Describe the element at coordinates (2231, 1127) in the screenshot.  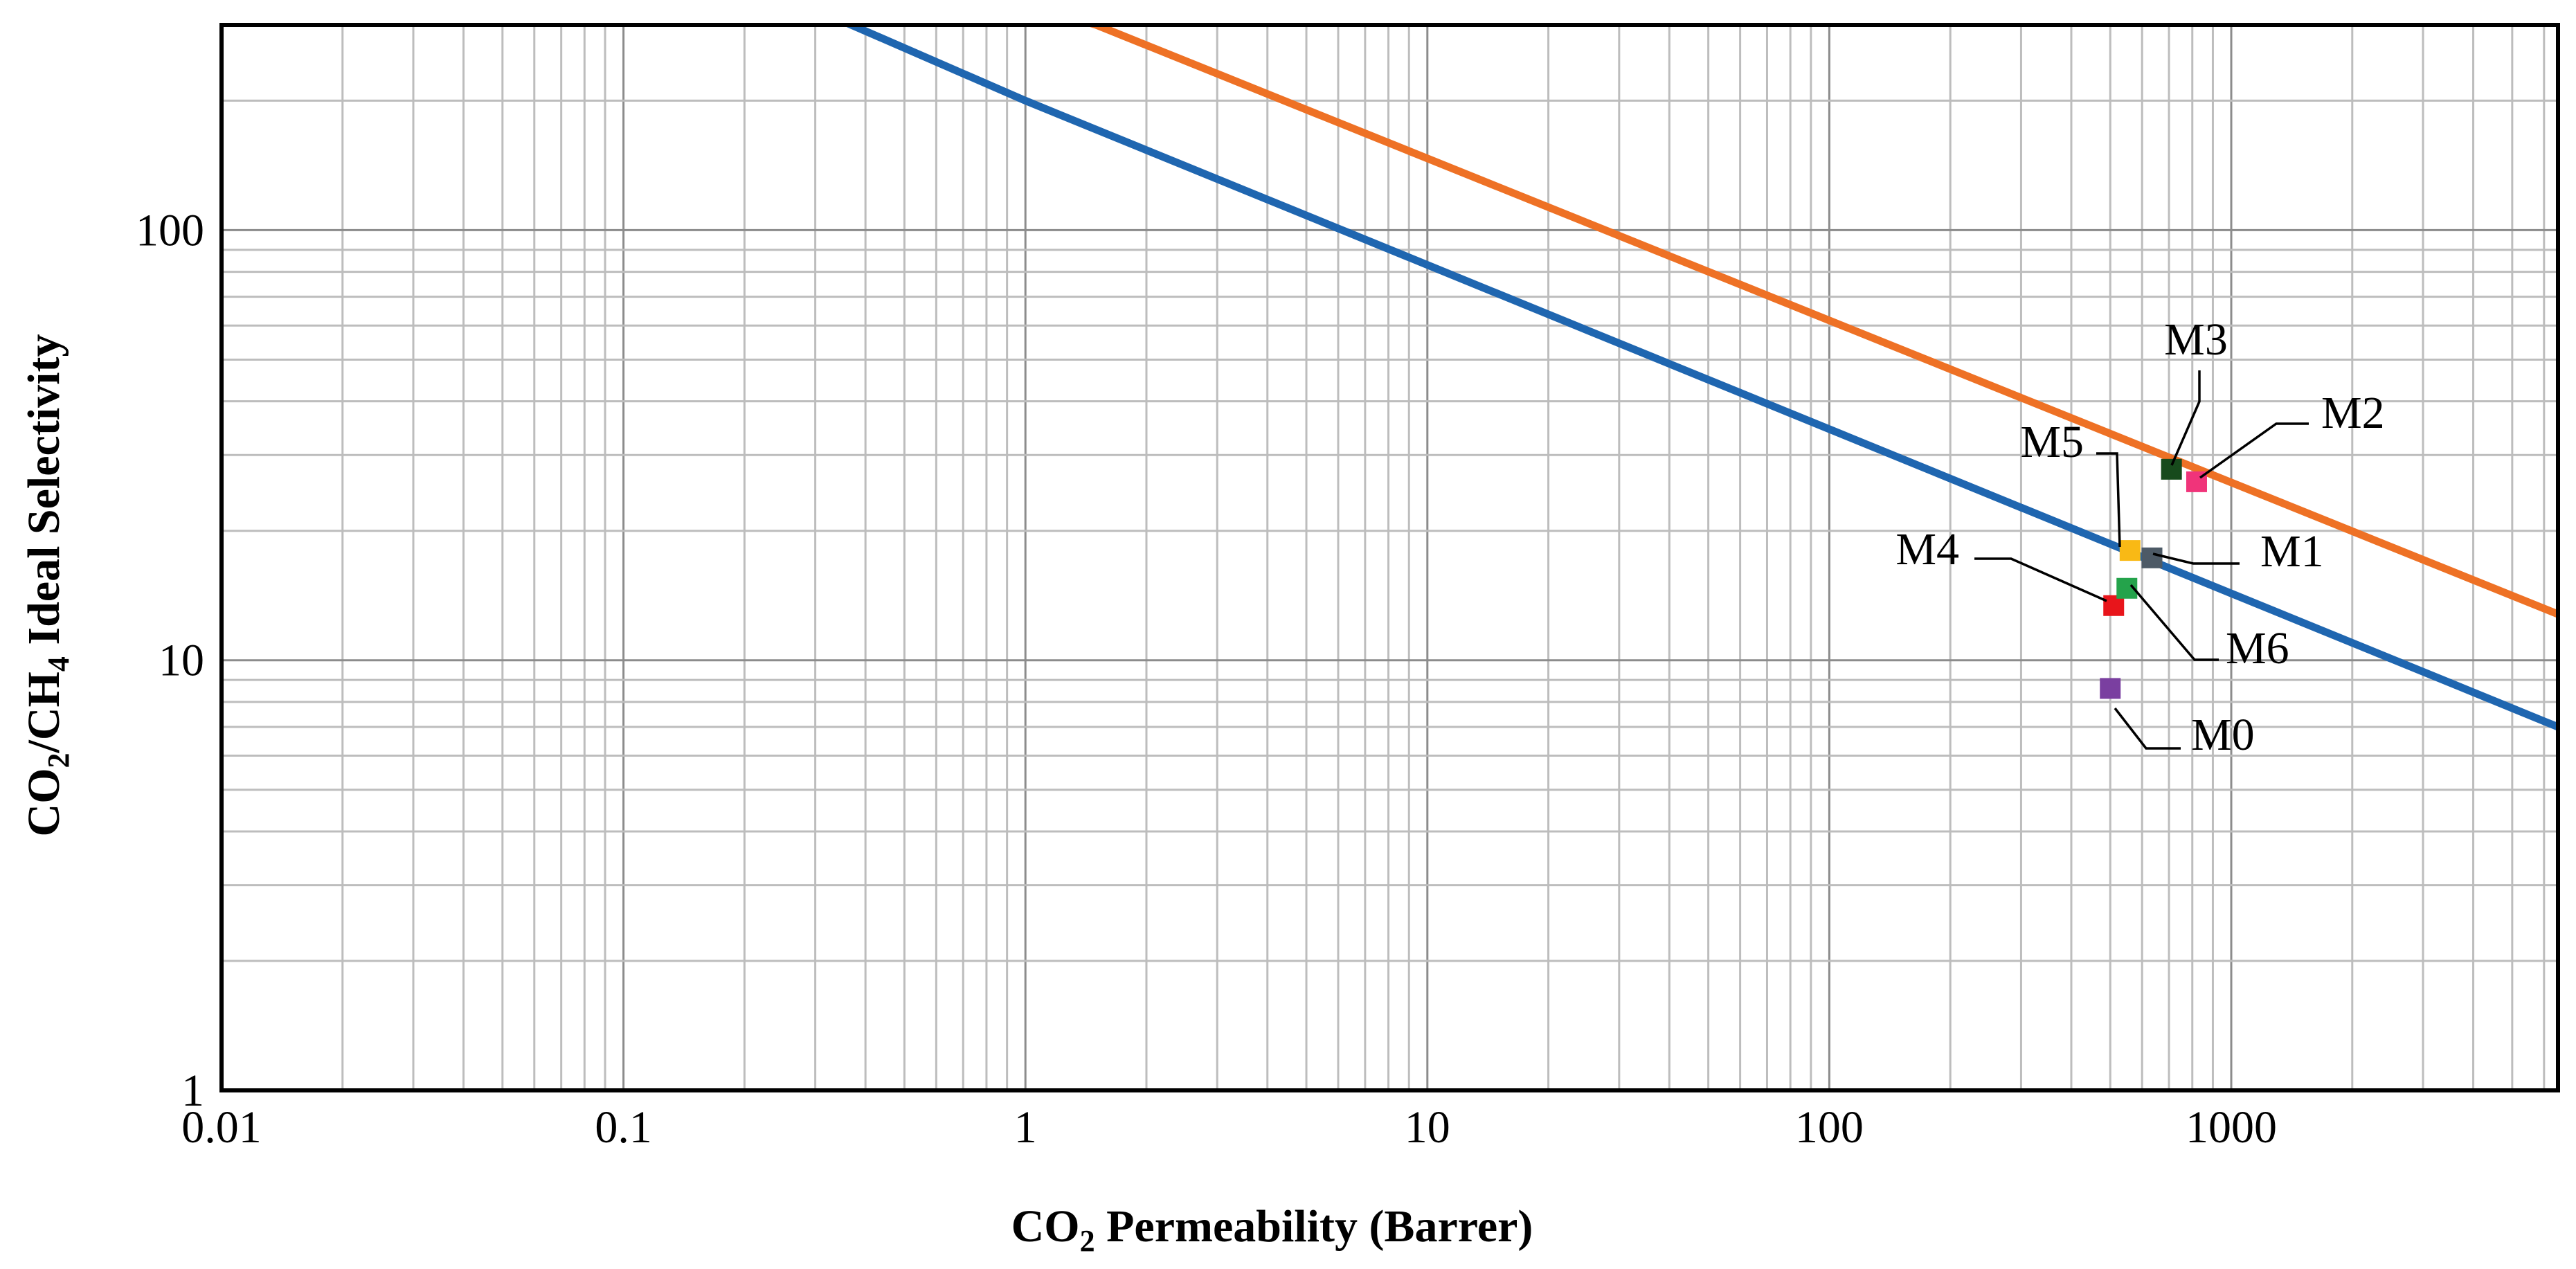
I see `x-tick-label: 1000` at that location.